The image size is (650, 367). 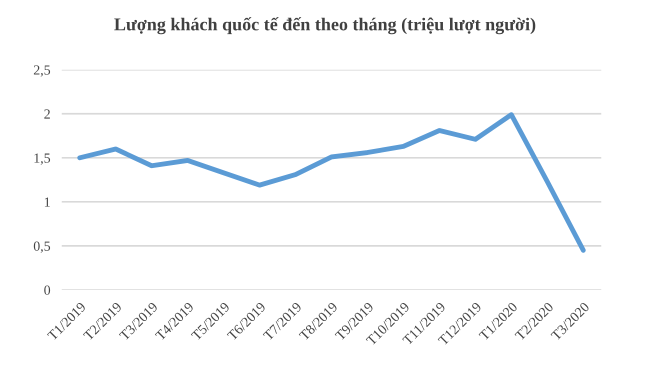 I want to click on chart-title: Lượng khách quốc tế đến theo tháng (triệu lượt người), so click(x=325, y=25).